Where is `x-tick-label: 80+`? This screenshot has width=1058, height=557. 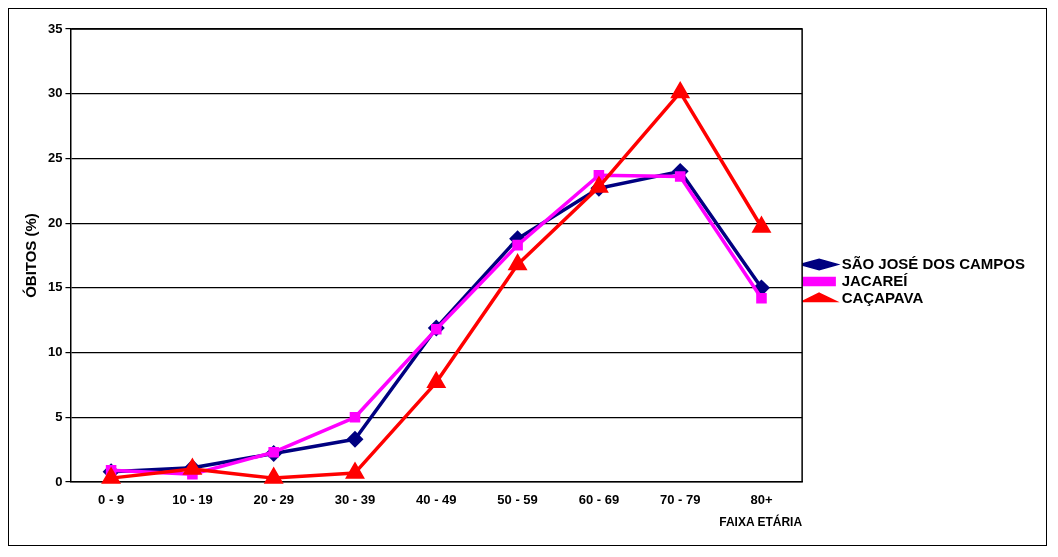
x-tick-label: 80+ is located at coordinates (761, 500).